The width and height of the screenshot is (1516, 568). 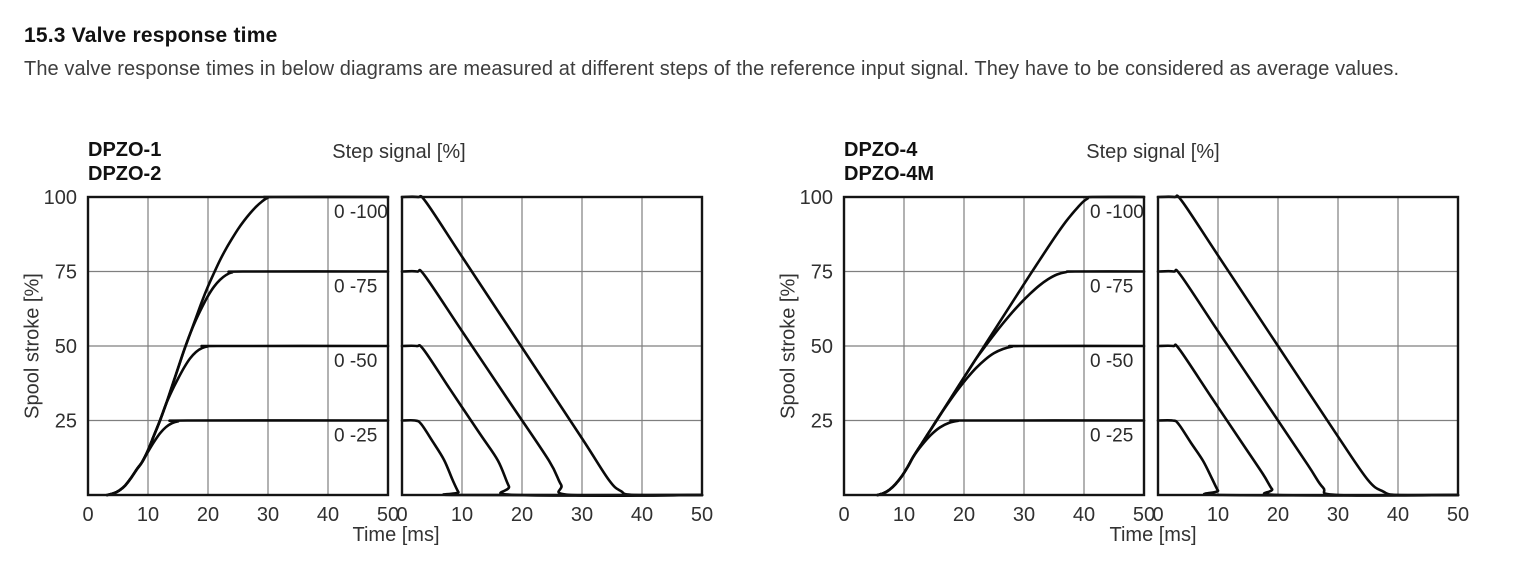 I want to click on step-down-chart-dpzo-1-2: 0 10 20 30 40 50, so click(x=554, y=360).